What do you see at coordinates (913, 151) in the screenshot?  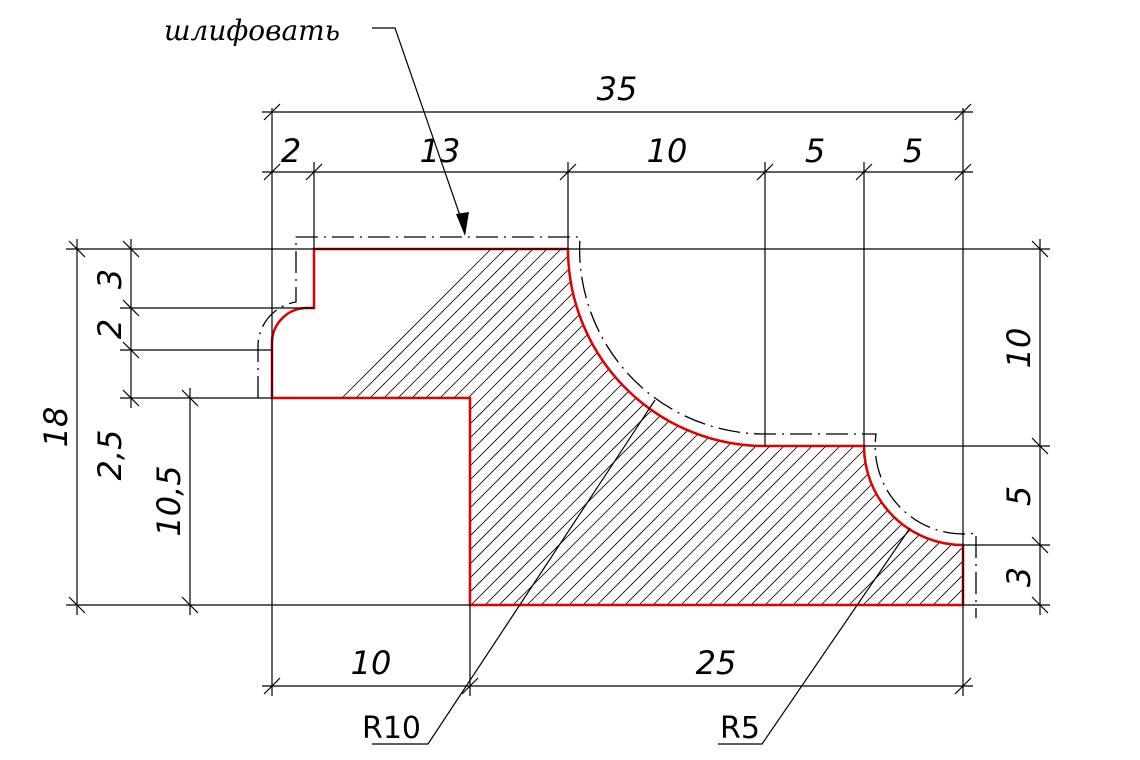 I see `dim-small-arc-width: 5` at bounding box center [913, 151].